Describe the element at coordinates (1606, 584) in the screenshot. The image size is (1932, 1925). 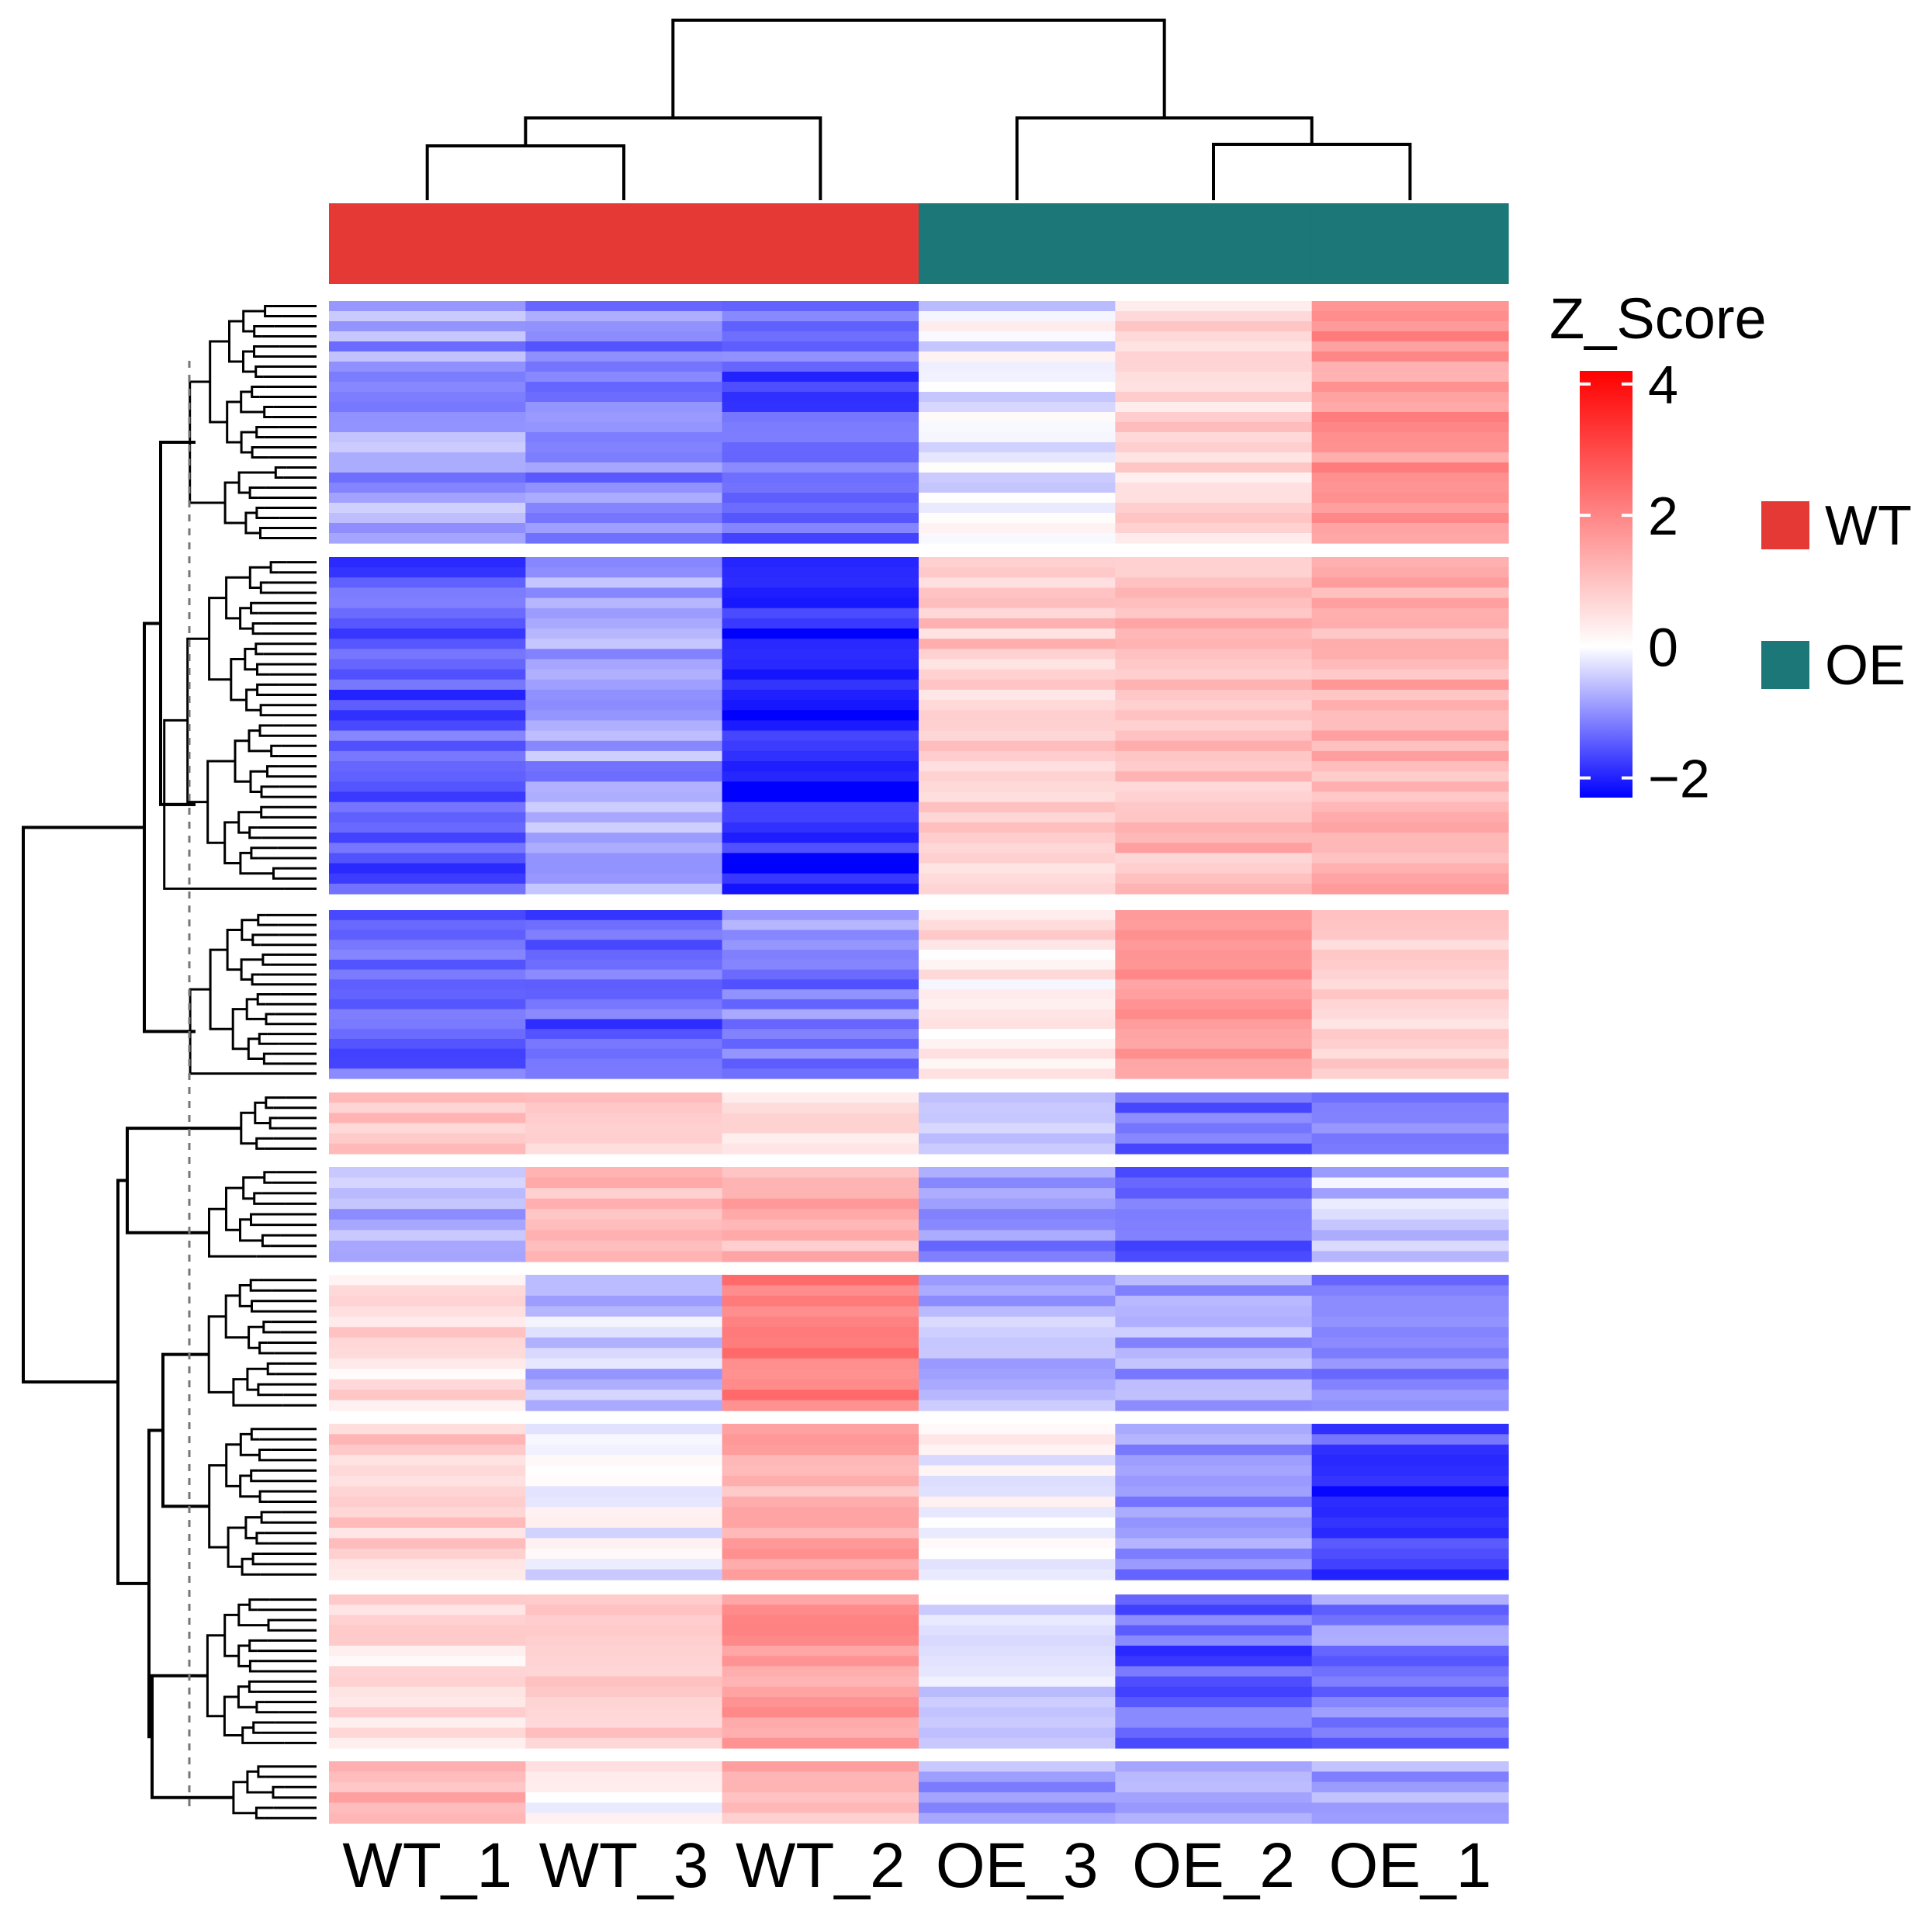
I see `colorbar-gradient` at that location.